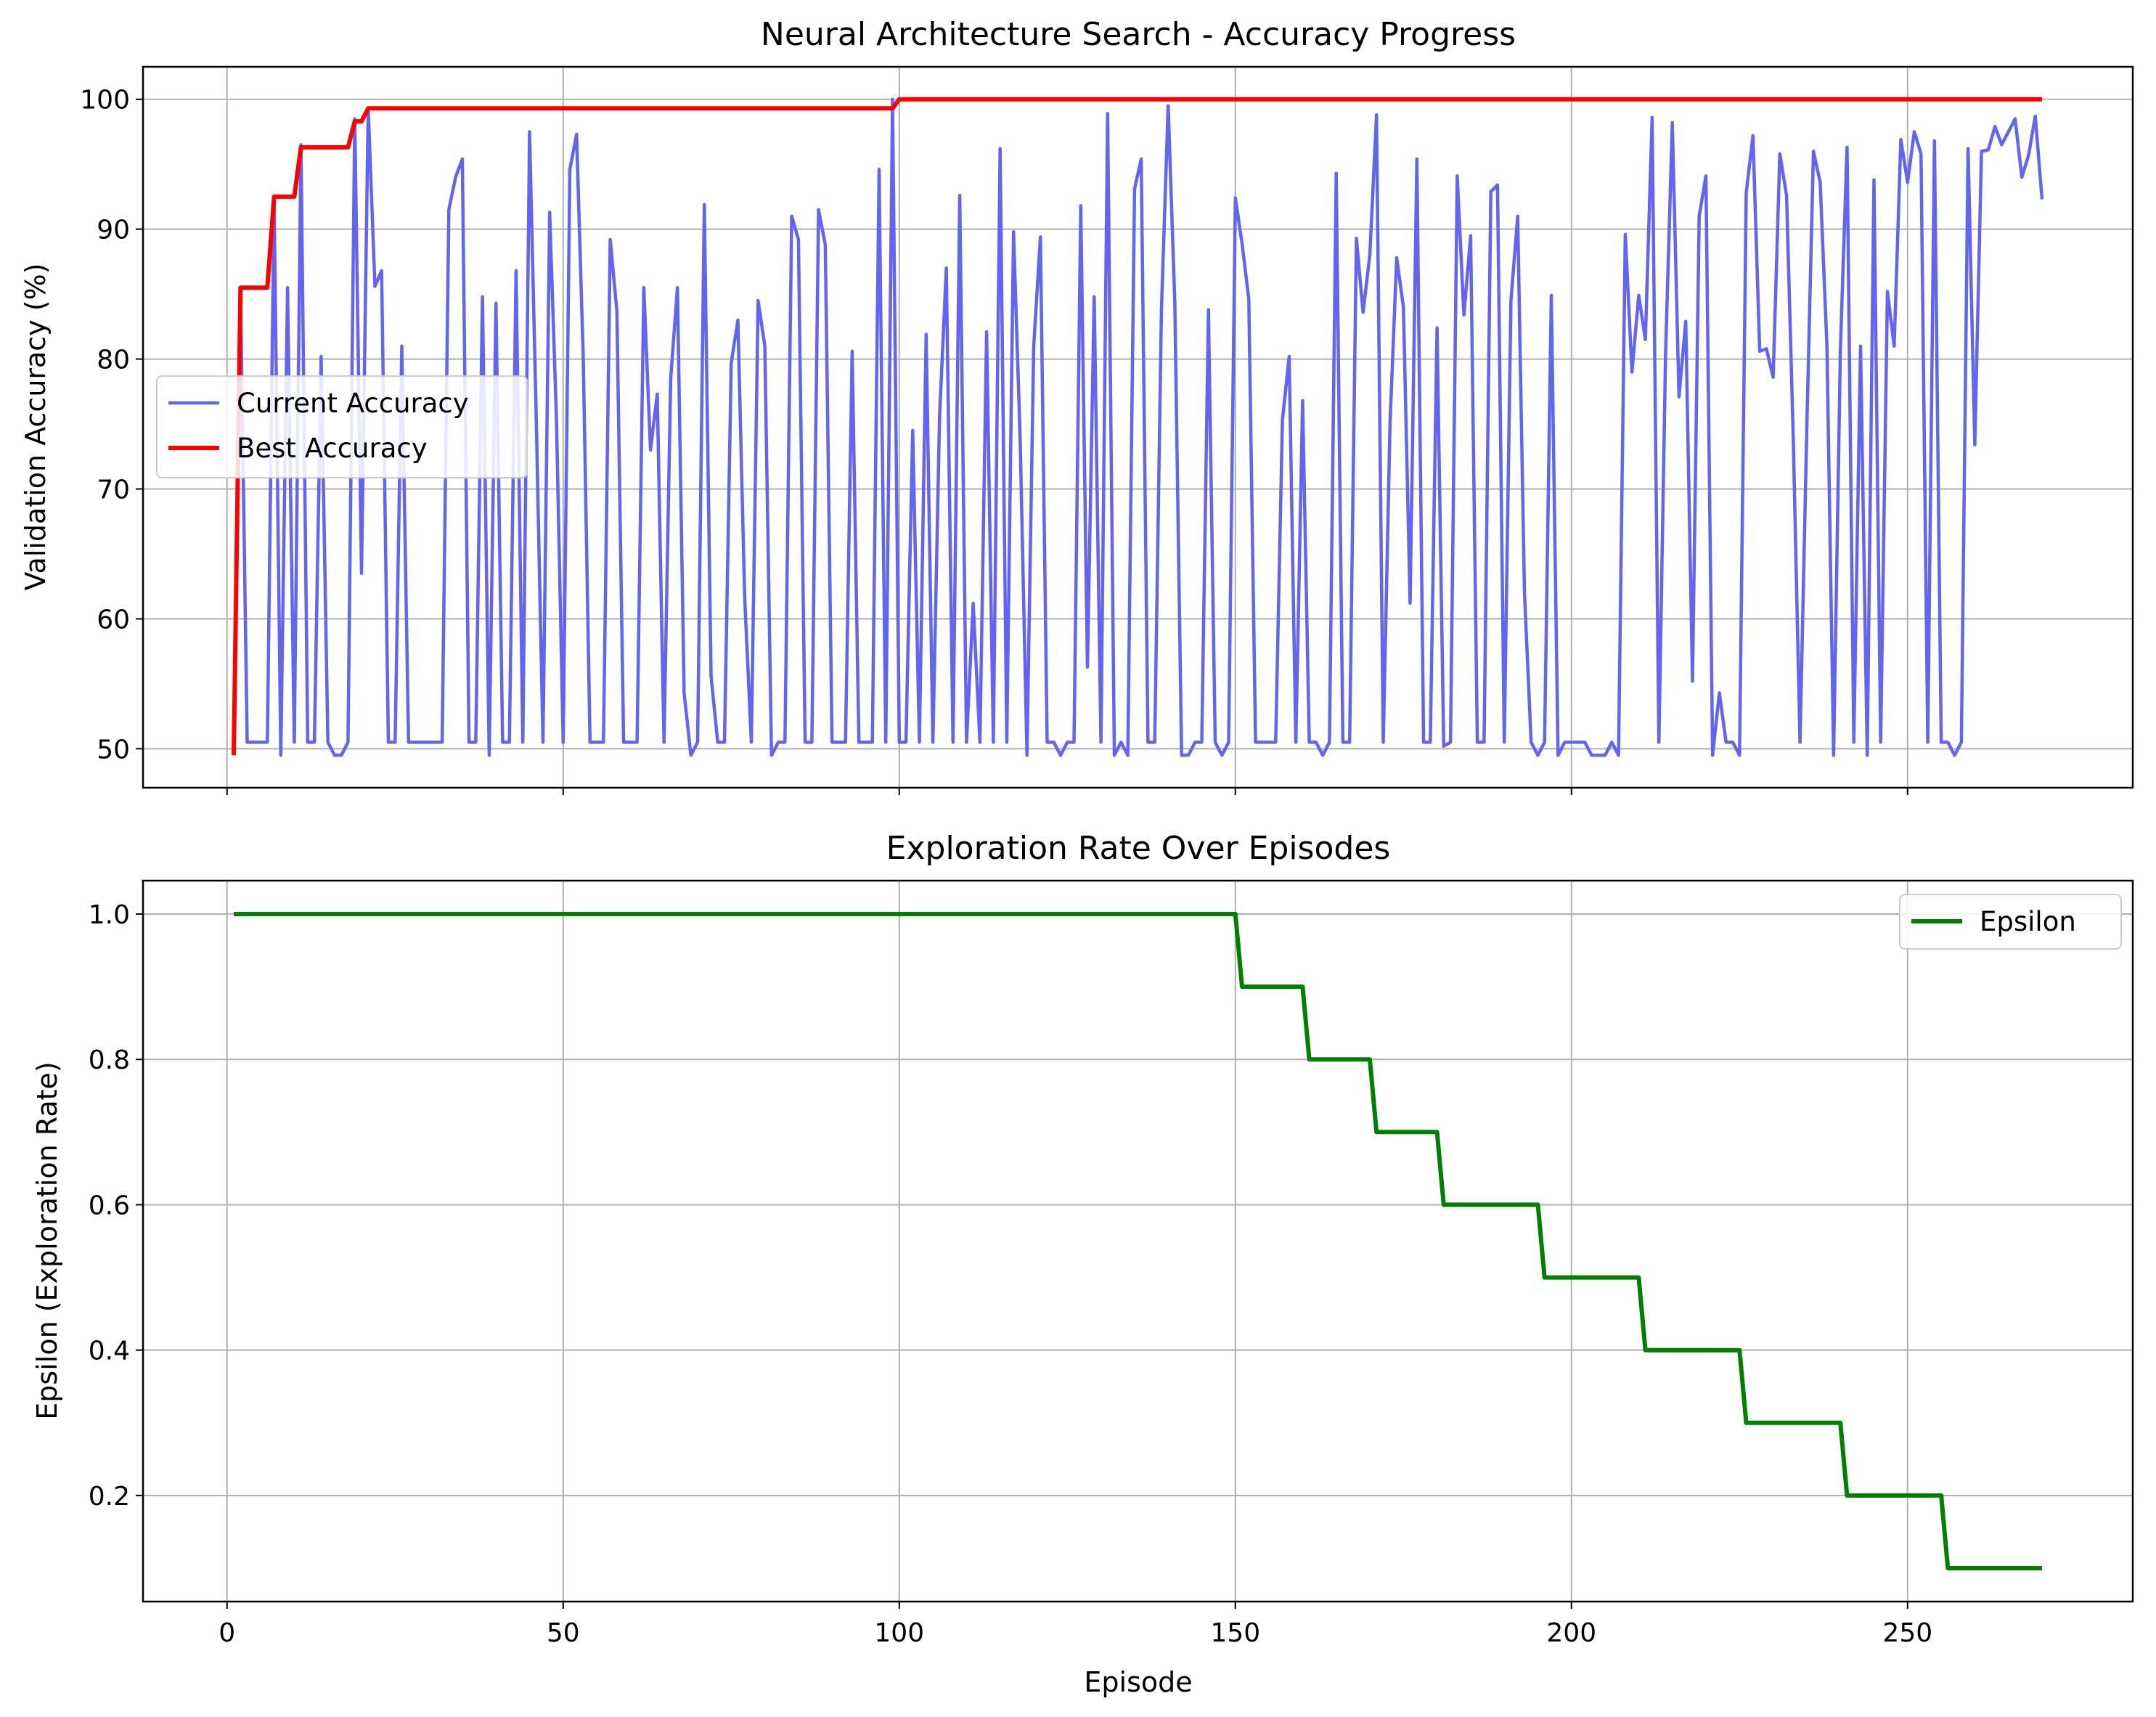  What do you see at coordinates (1907, 1633) in the screenshot?
I see `x-tick-label: 250` at bounding box center [1907, 1633].